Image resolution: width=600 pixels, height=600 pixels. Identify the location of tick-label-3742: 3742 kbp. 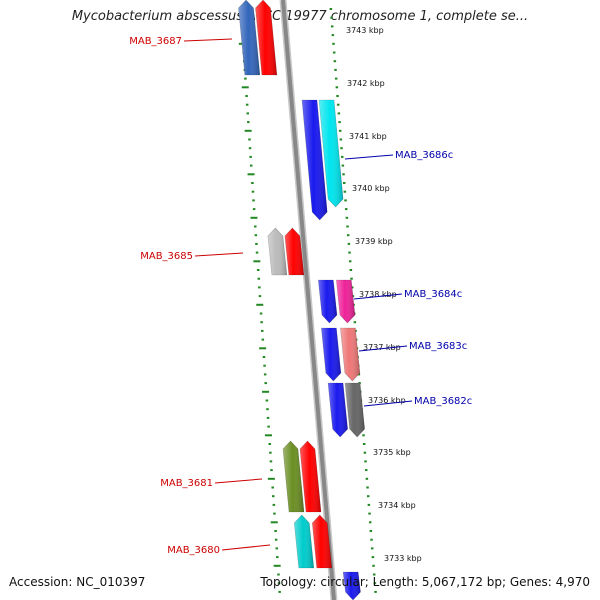
(366, 83).